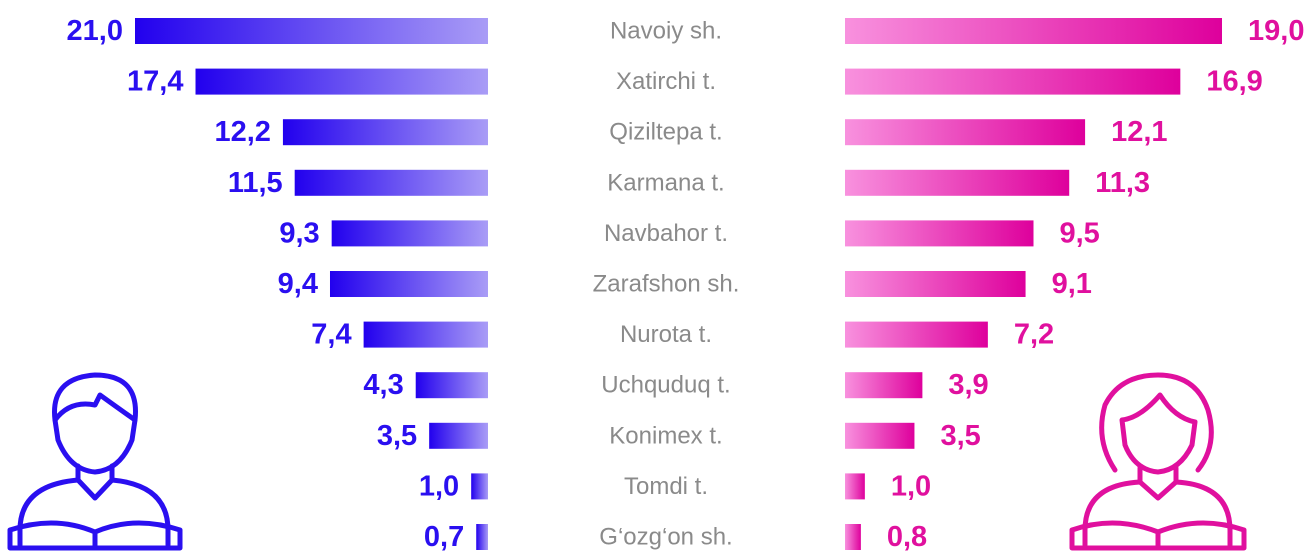  What do you see at coordinates (666, 31) in the screenshot?
I see `category-label: Navoiy sh.` at bounding box center [666, 31].